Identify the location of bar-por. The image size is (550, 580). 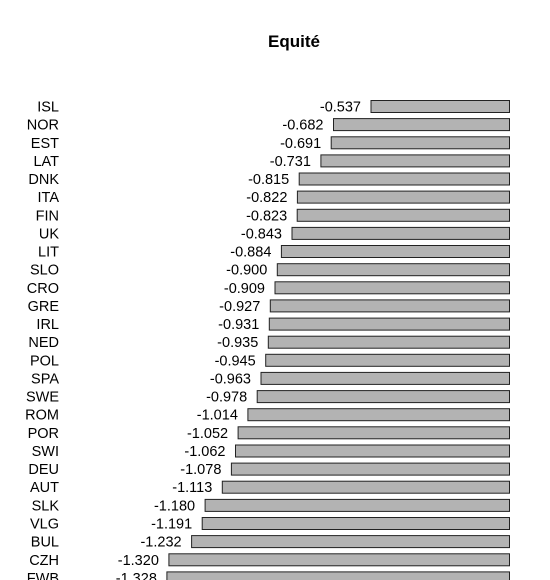
(373, 433).